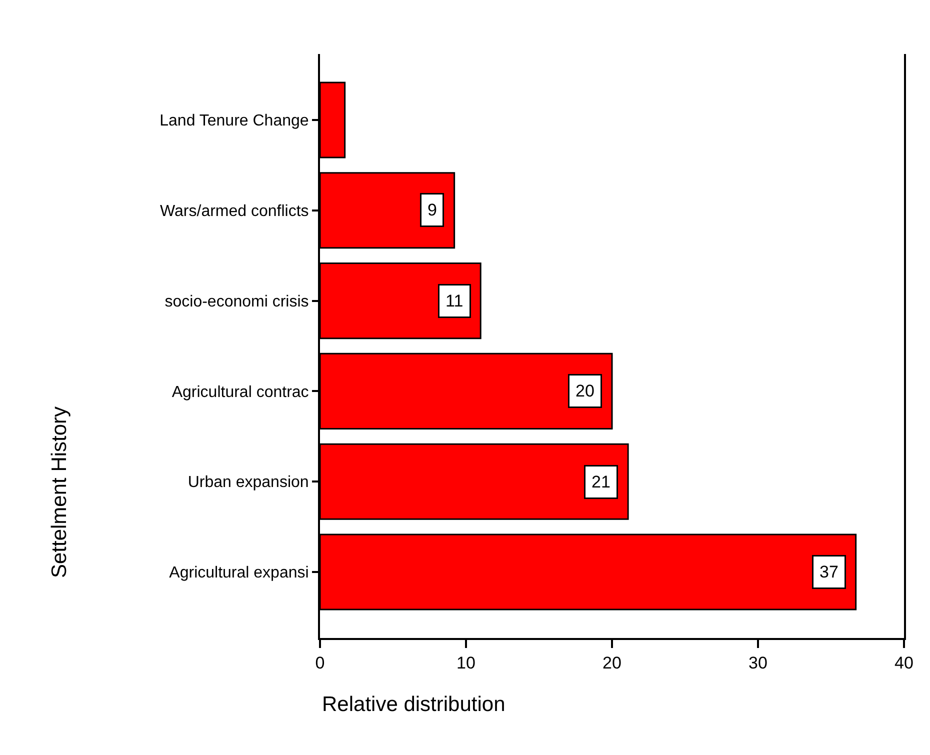 The image size is (930, 755). Describe the element at coordinates (414, 704) in the screenshot. I see `x-axis-title: Relative distribution` at that location.